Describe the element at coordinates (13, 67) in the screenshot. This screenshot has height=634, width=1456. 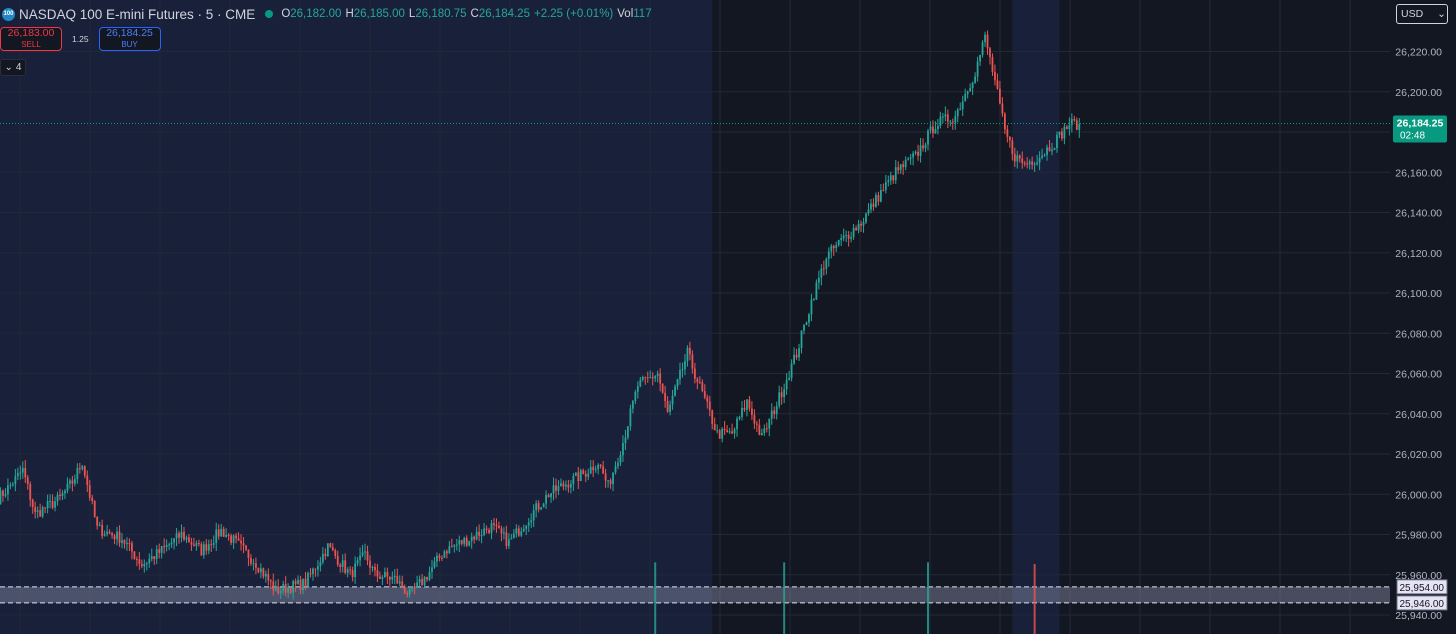
I see `indicators-toggle: ⌄ 4` at that location.